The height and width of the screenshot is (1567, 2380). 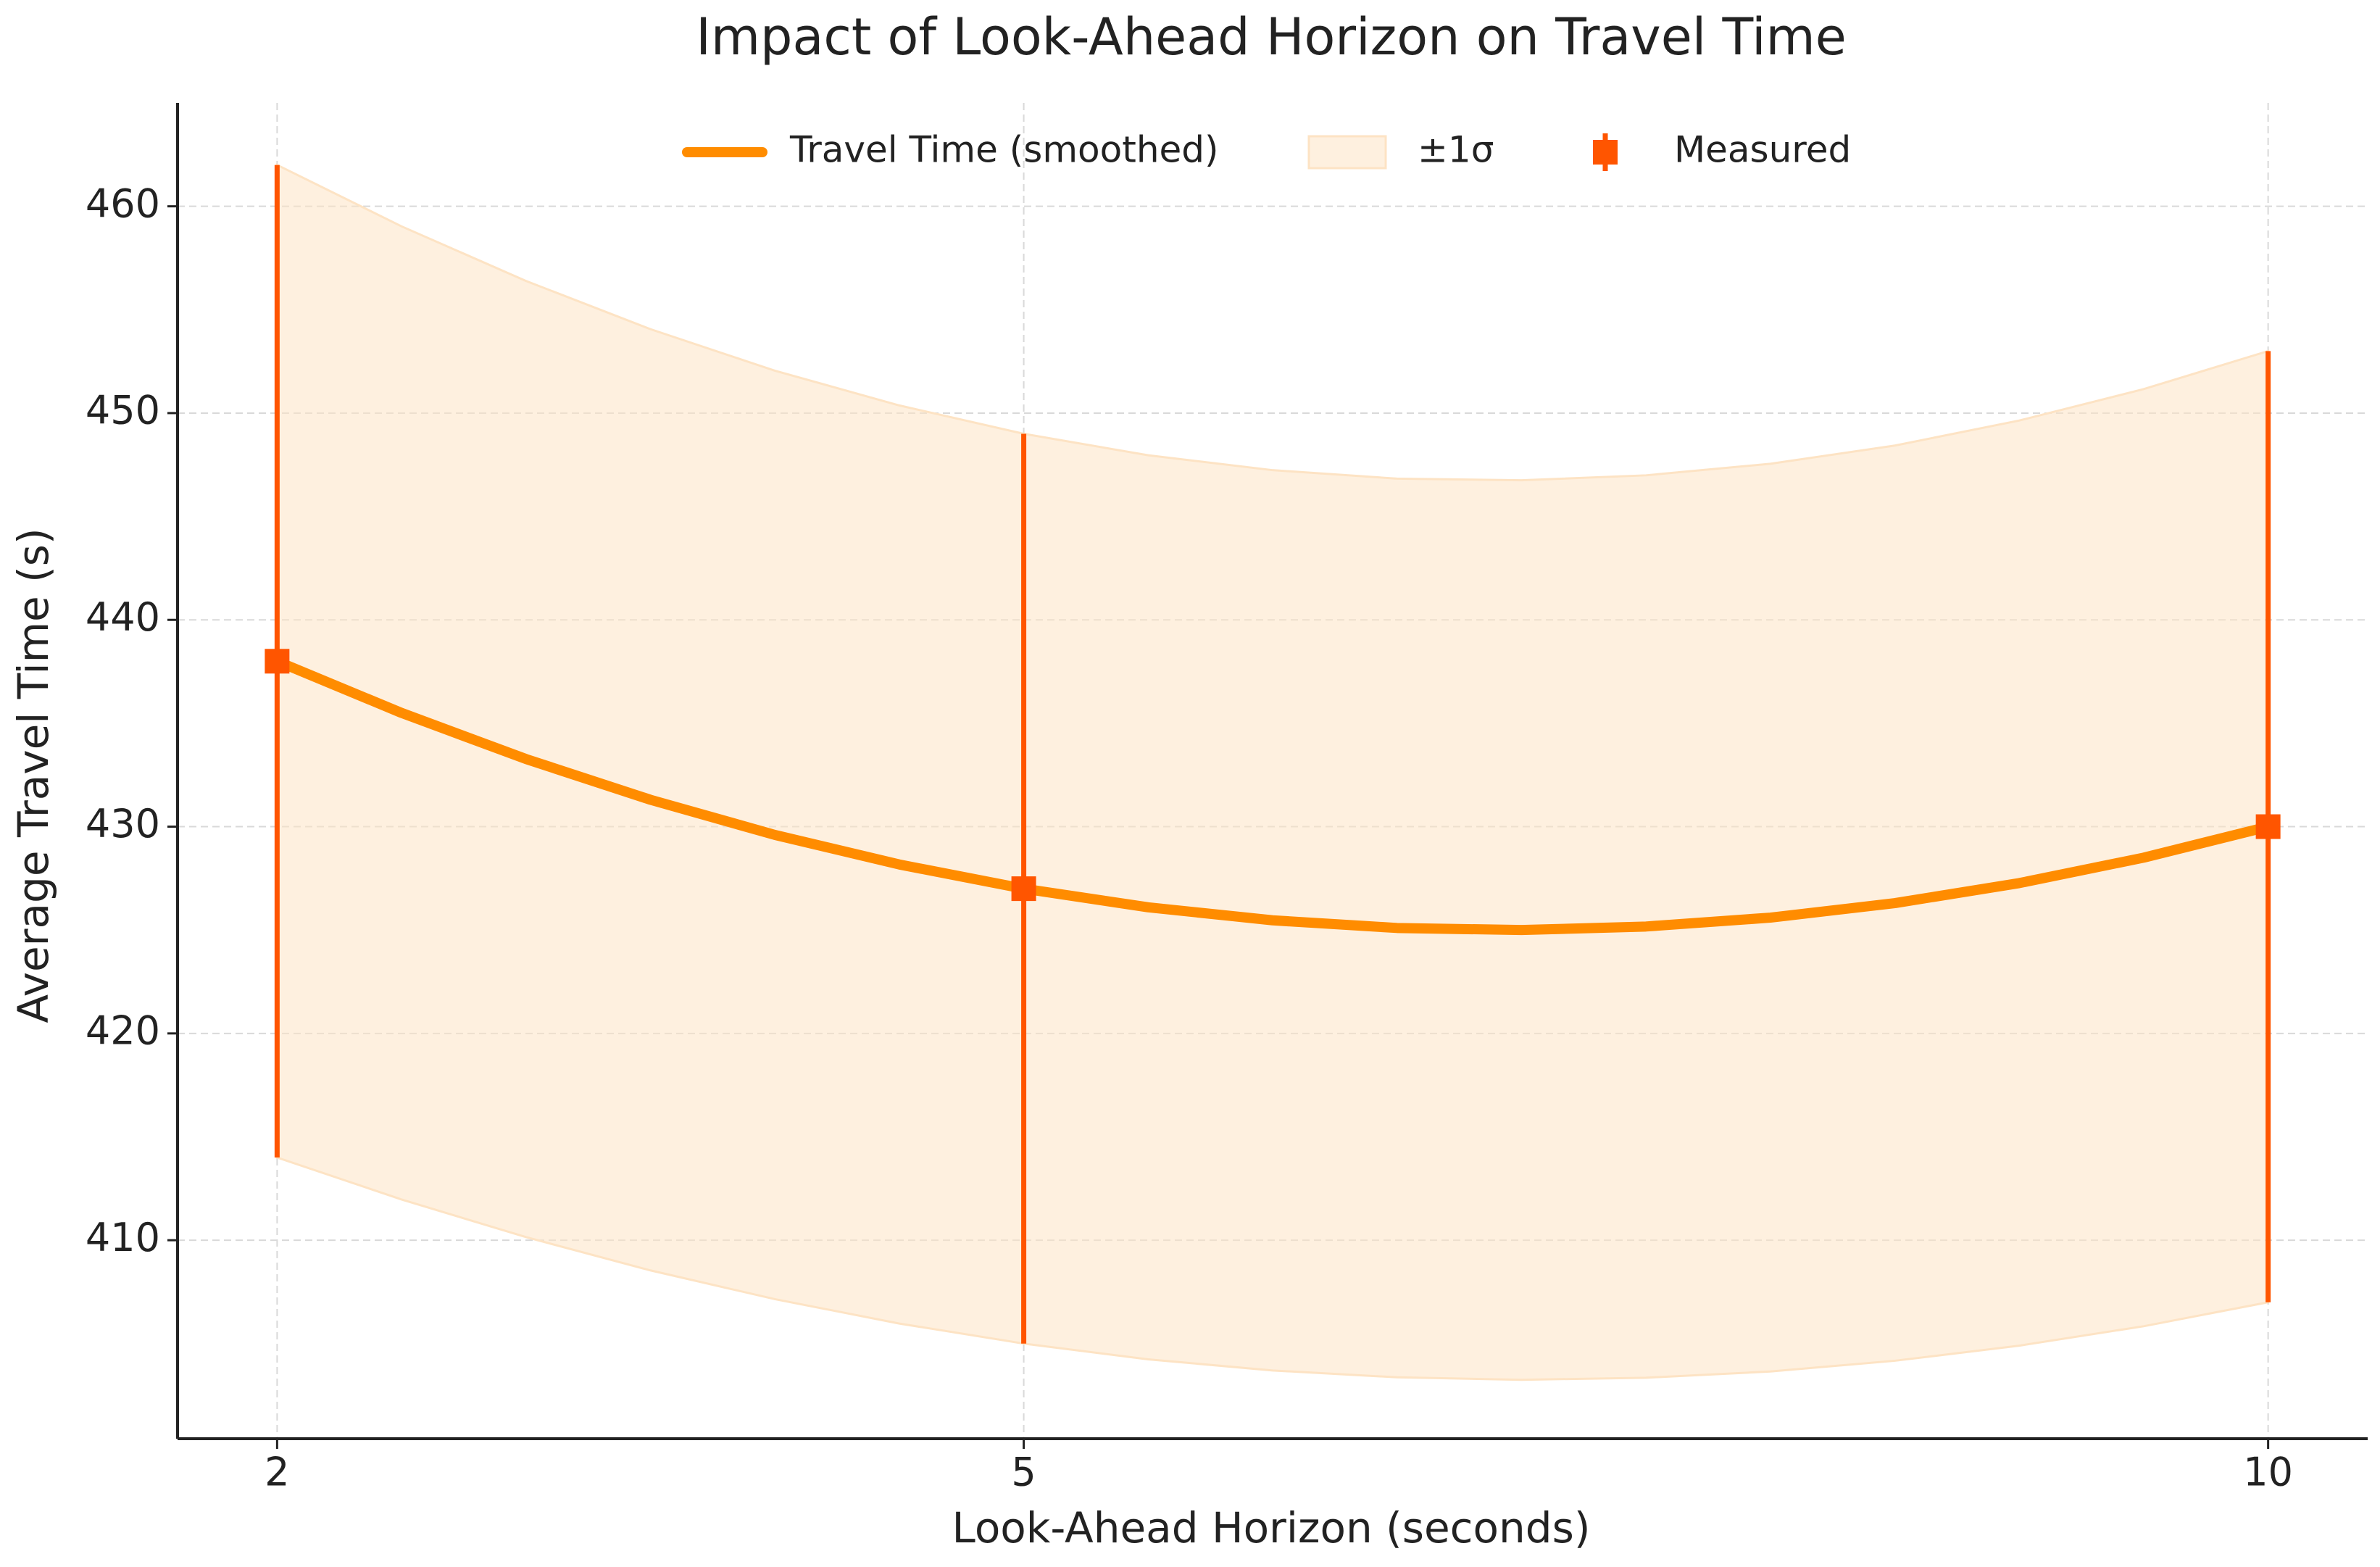 I want to click on y-tick-label: 450, so click(x=123, y=411).